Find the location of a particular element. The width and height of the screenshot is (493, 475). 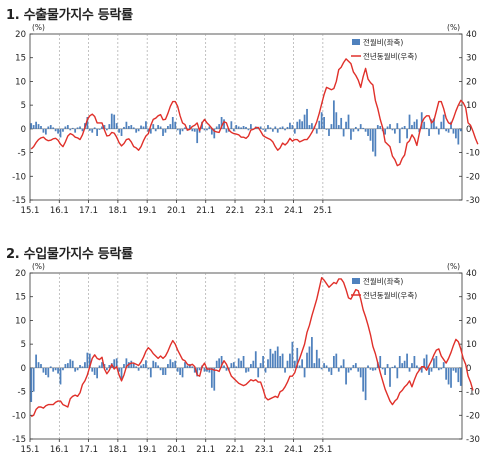

left-axis-tick-label: 0 is located at coordinates (23, 130).